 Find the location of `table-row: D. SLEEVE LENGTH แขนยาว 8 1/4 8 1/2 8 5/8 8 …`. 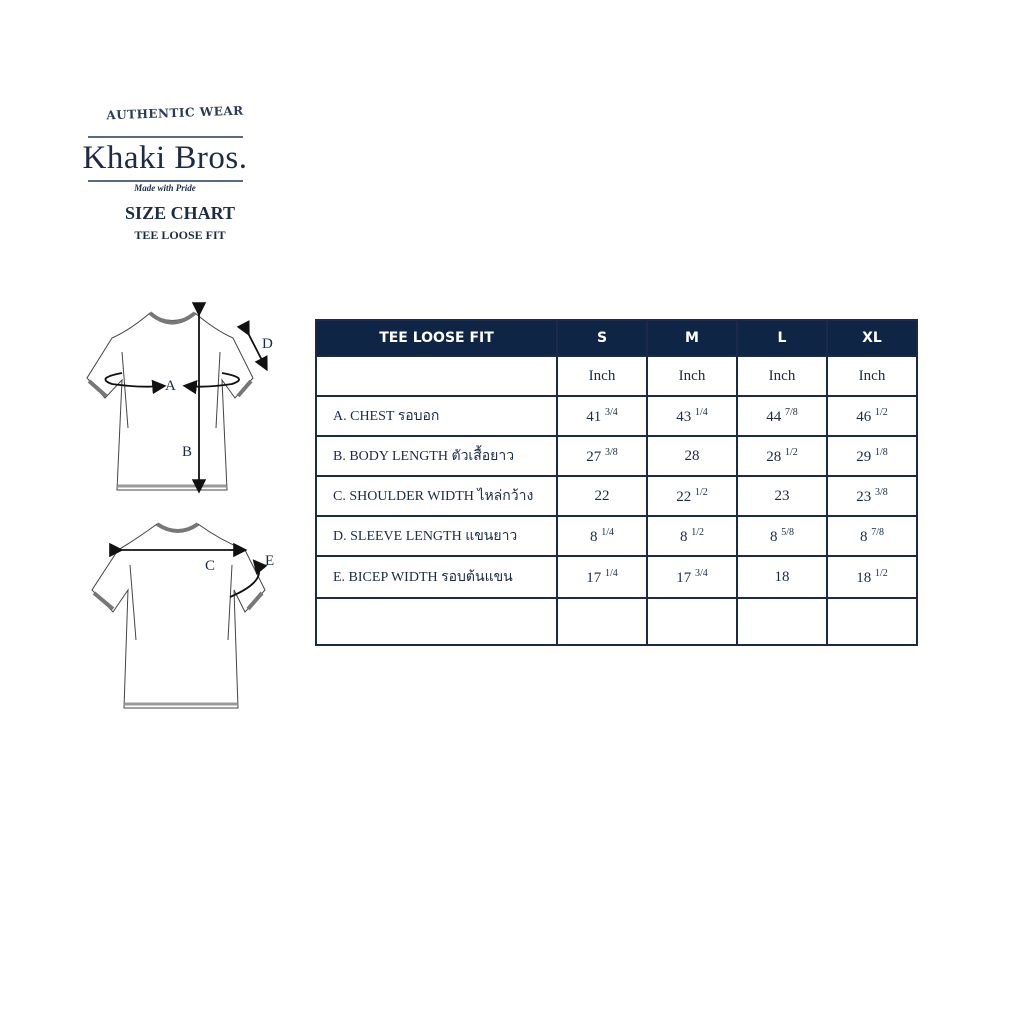

table-row: D. SLEEVE LENGTH แขนยาว 8 1/4 8 1/2 8 5/8 8 … is located at coordinates (616, 536).